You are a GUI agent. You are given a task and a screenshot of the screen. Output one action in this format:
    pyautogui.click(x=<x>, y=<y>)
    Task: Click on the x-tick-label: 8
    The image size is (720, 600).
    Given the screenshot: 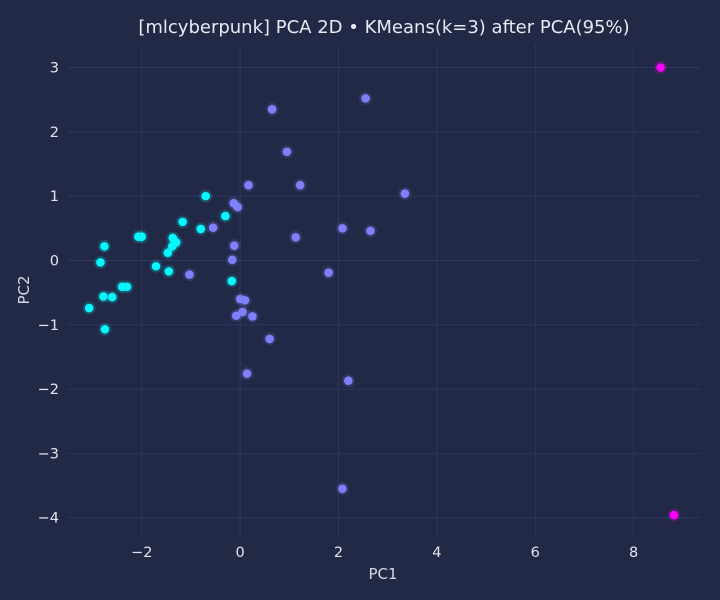 What is the action you would take?
    pyautogui.click(x=633, y=553)
    